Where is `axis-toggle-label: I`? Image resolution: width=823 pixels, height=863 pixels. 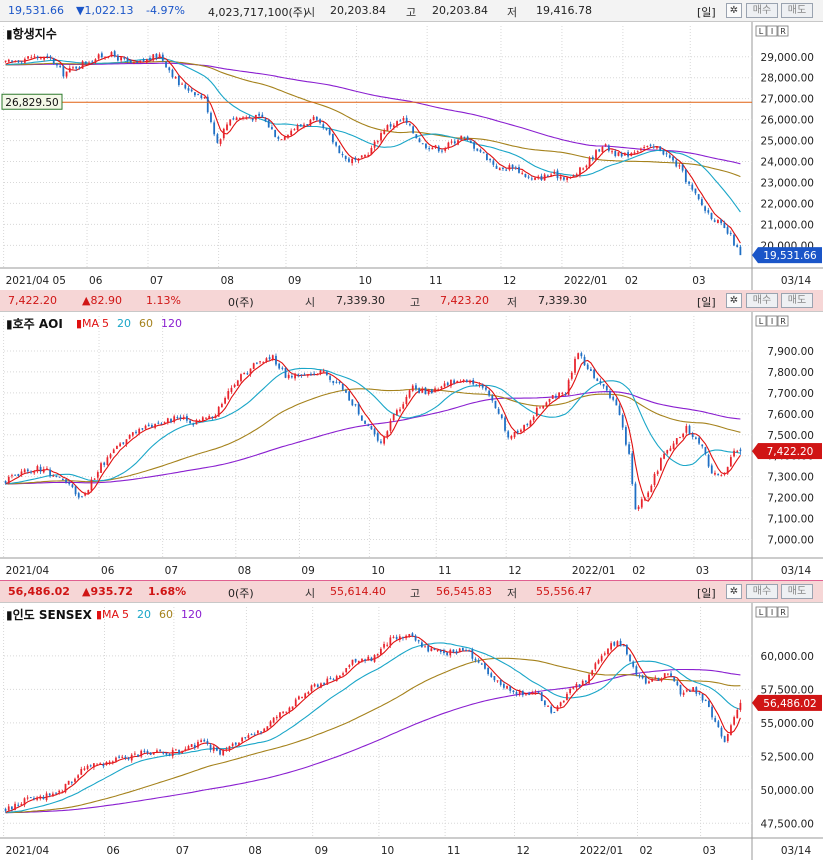
axis-toggle-label: I is located at coordinates (772, 31).